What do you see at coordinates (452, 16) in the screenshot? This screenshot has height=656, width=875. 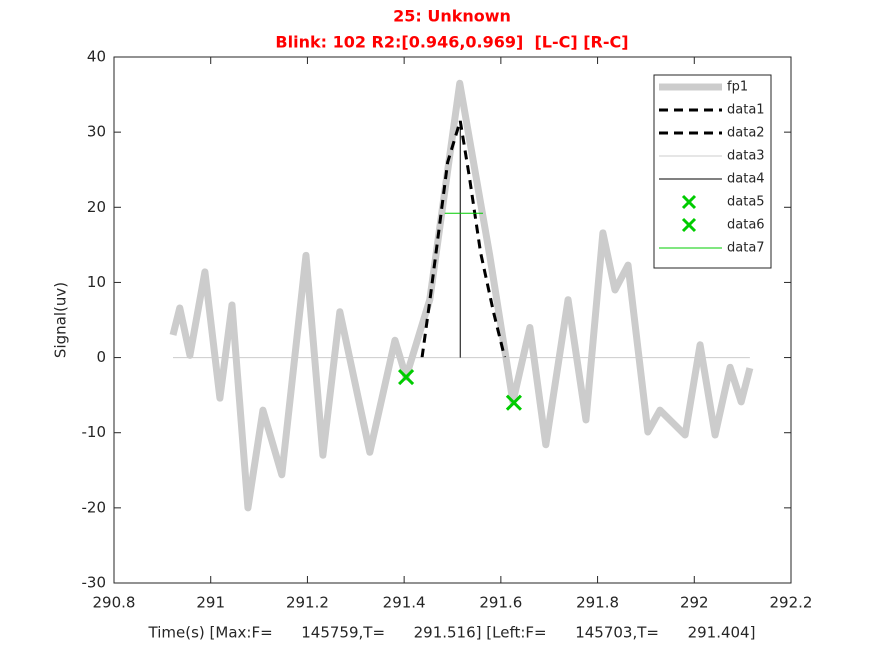 I see `chart-title: 25: Unknown` at bounding box center [452, 16].